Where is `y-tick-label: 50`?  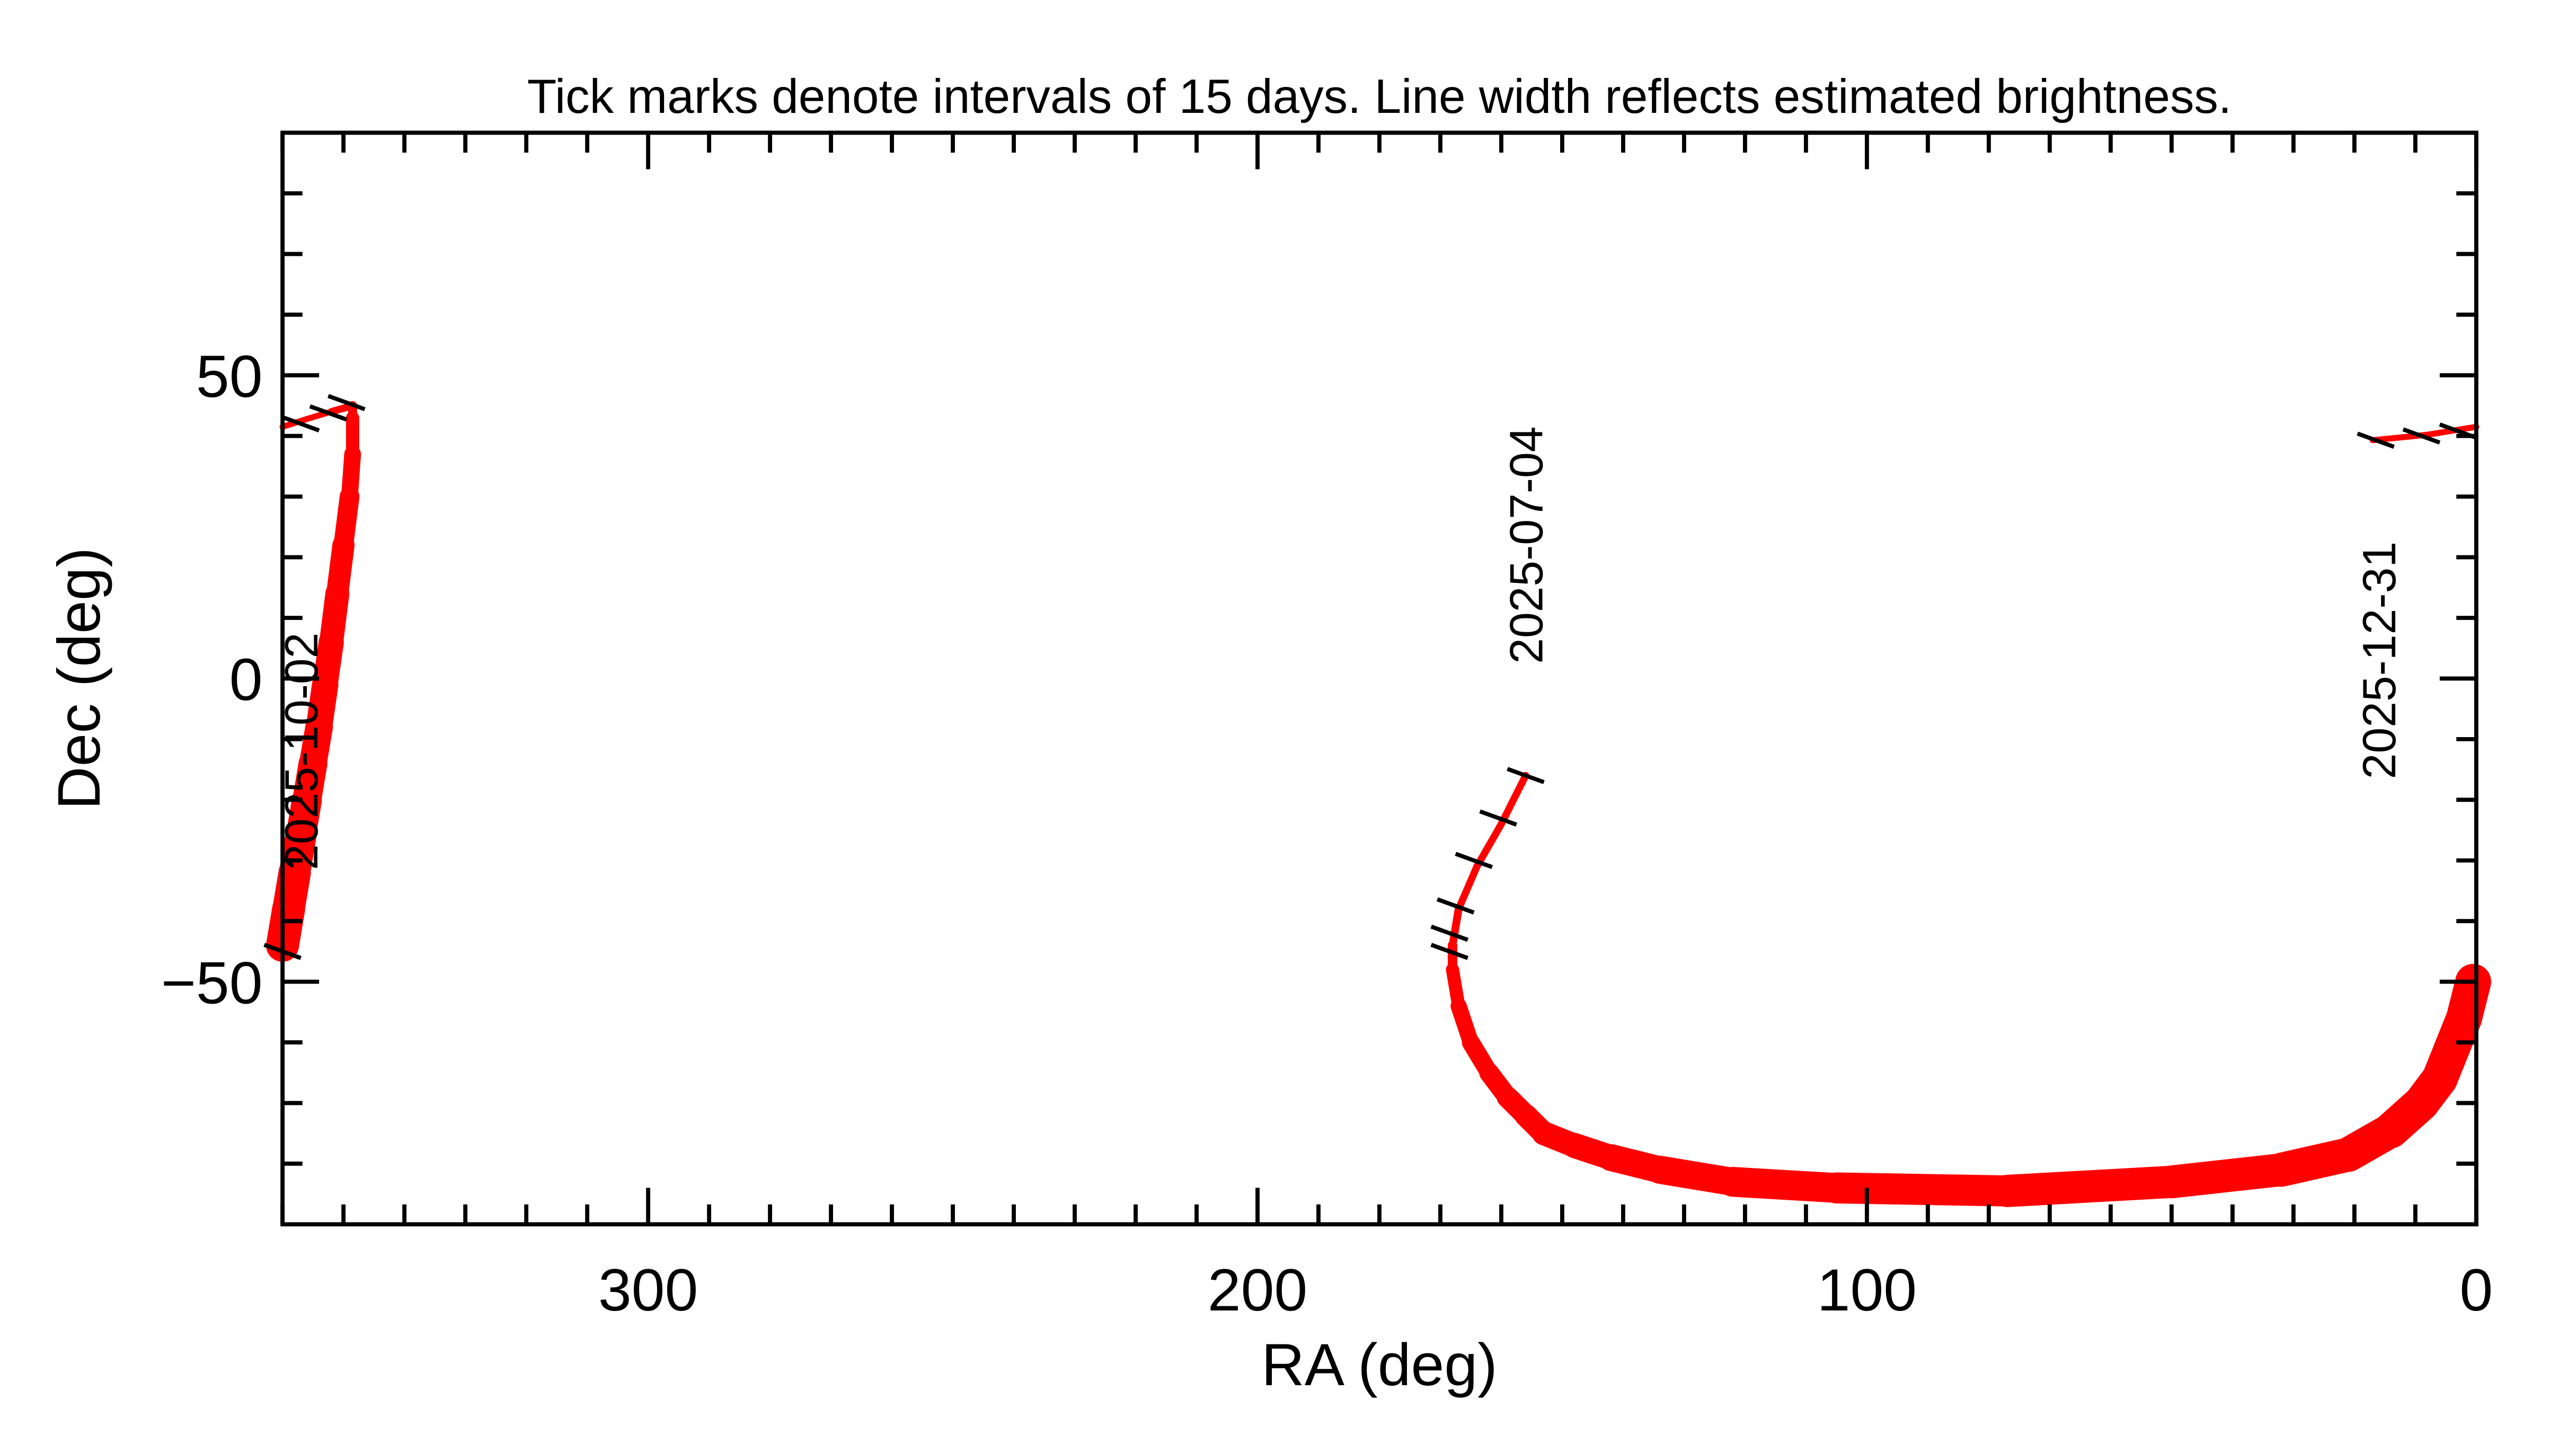 y-tick-label: 50 is located at coordinates (229, 377).